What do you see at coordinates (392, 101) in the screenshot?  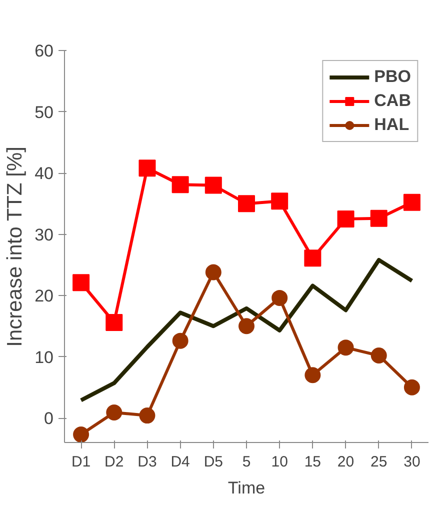 I see `legend-label: CAB` at bounding box center [392, 101].